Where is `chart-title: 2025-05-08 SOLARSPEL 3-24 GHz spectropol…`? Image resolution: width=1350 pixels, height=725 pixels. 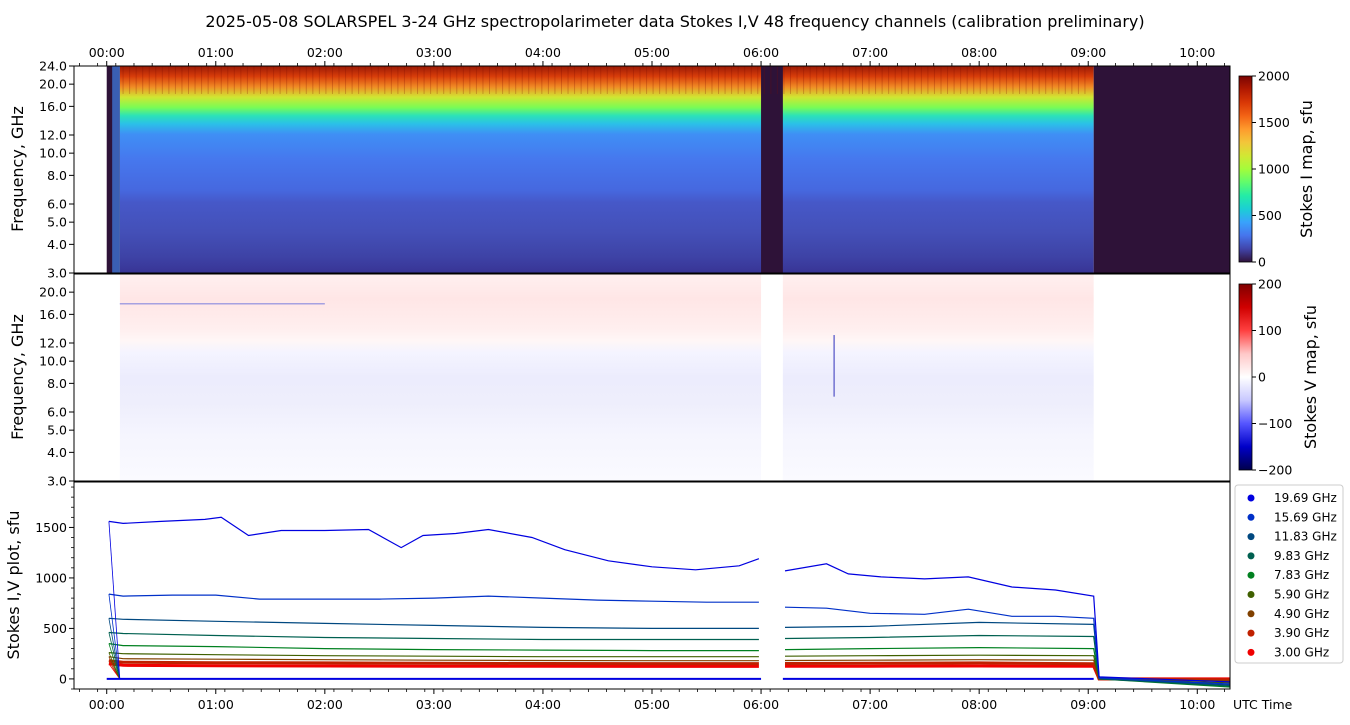 chart-title: 2025-05-08 SOLARSPEL 3-24 GHz spectropol… is located at coordinates (674, 21).